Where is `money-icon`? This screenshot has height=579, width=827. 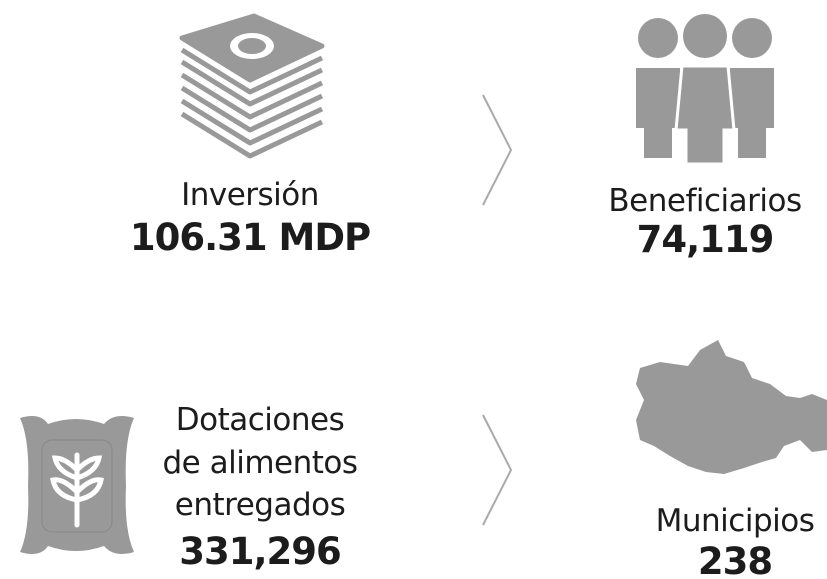
money-icon is located at coordinates (252, 86).